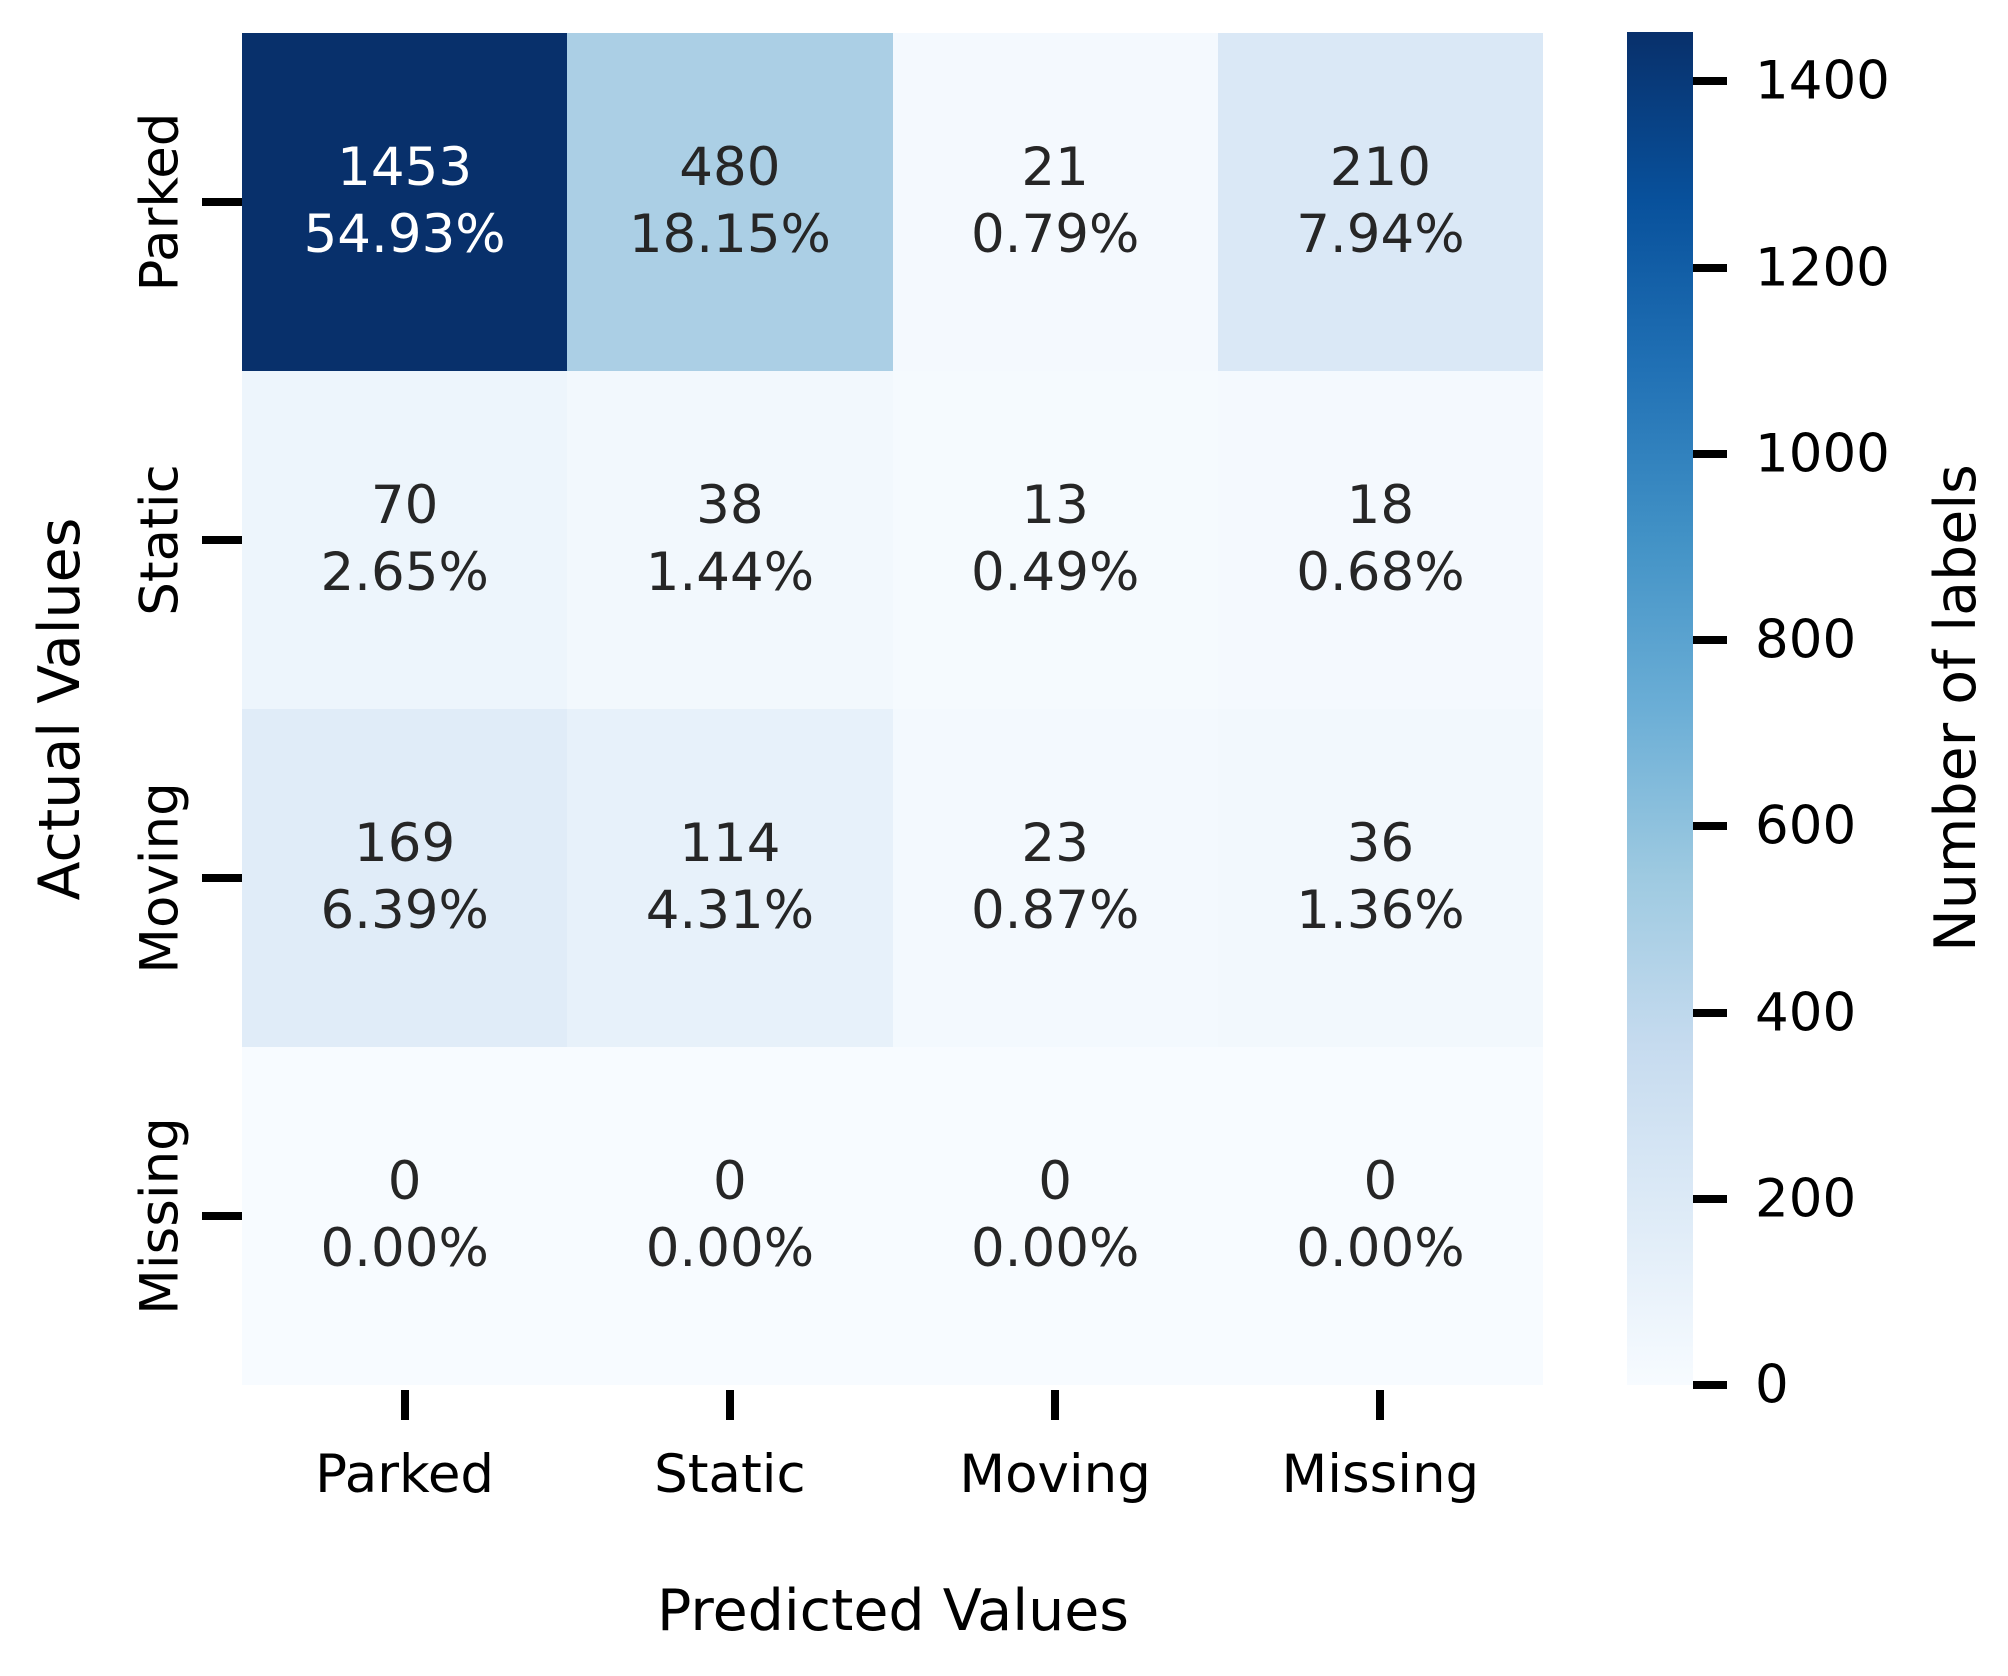 The height and width of the screenshot is (1676, 2008). Describe the element at coordinates (1822, 268) in the screenshot. I see `colorbar-tick-label-1200: 1200` at that location.